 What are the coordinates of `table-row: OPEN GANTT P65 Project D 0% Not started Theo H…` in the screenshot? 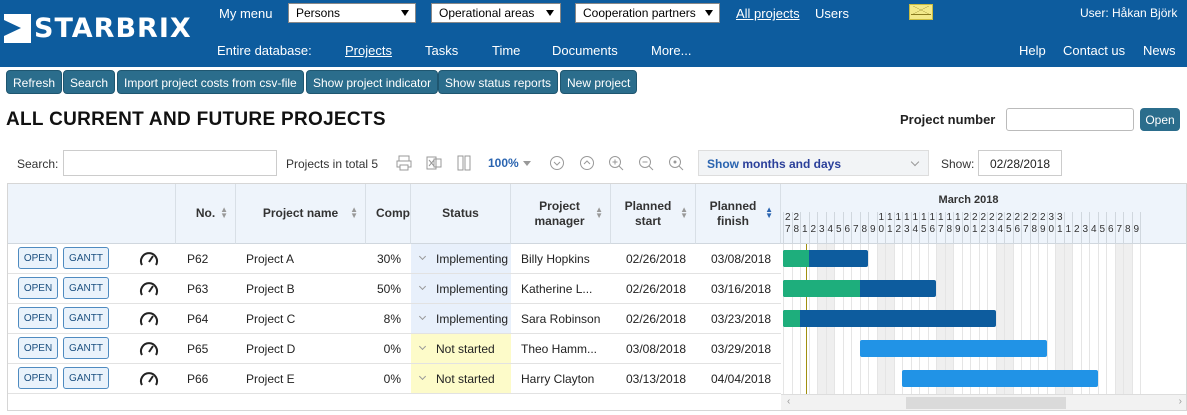 It's located at (394, 349).